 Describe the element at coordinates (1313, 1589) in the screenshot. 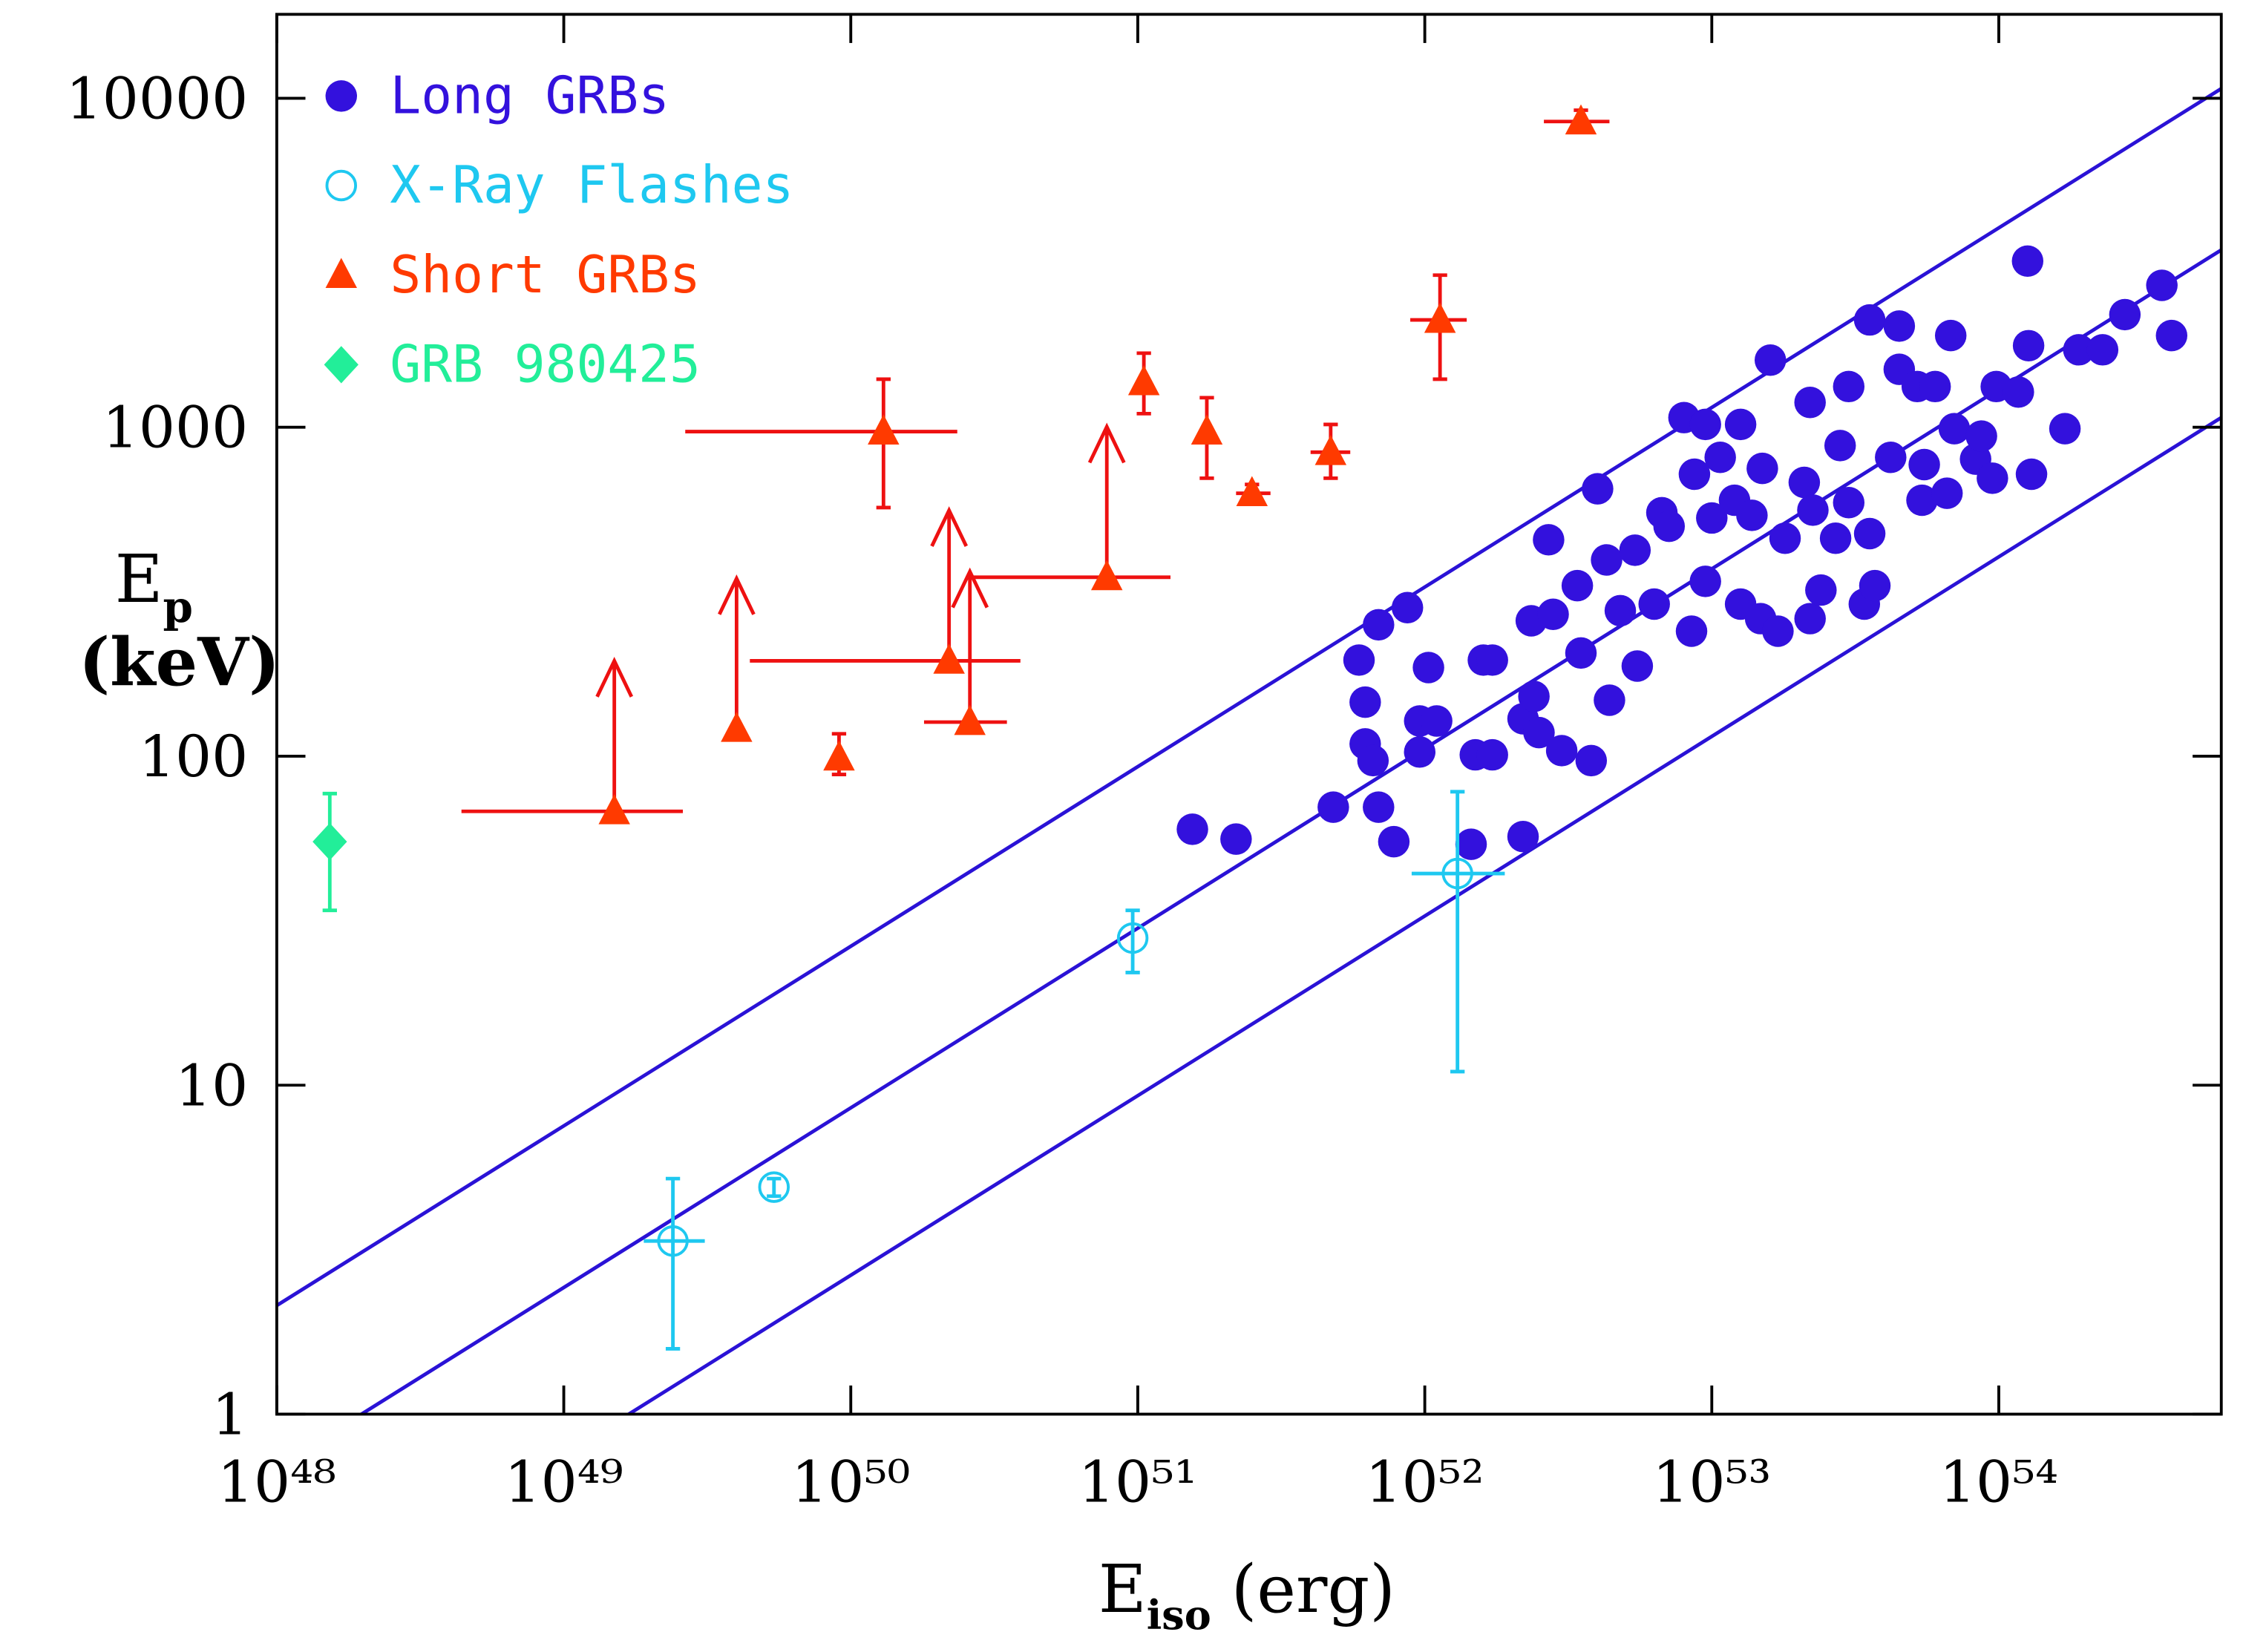

I see `x-label-unit: (erg)` at that location.